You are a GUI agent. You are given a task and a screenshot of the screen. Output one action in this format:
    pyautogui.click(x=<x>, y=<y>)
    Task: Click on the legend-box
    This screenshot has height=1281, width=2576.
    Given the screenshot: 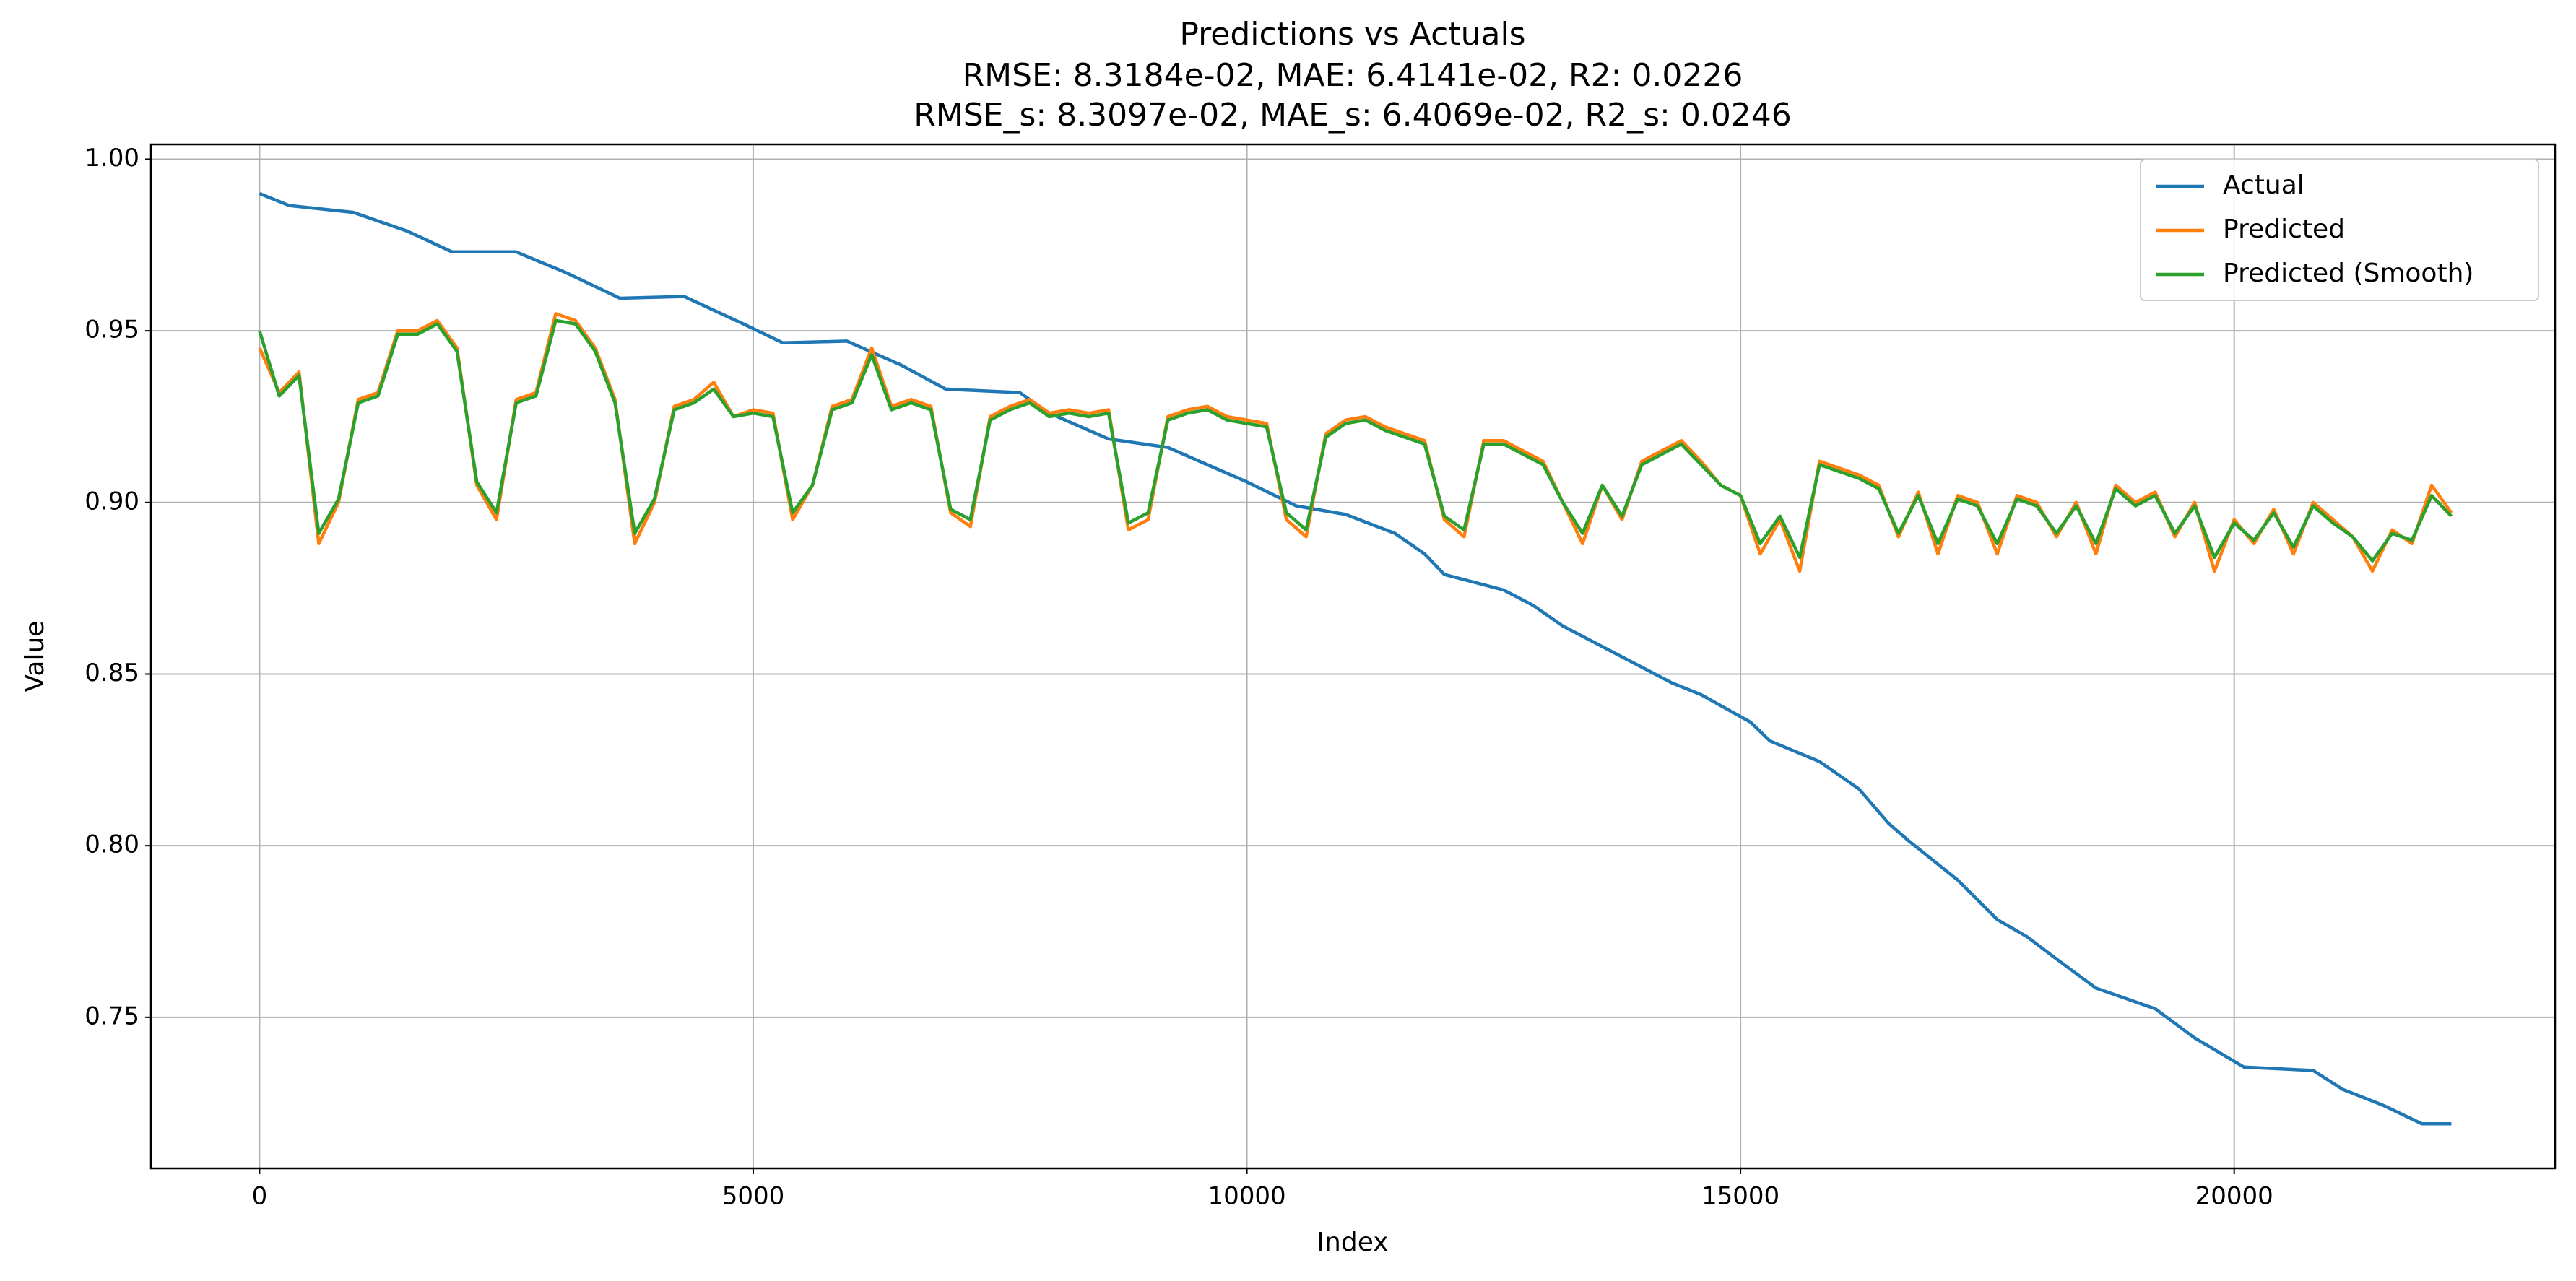 What is the action you would take?
    pyautogui.click(x=2339, y=230)
    